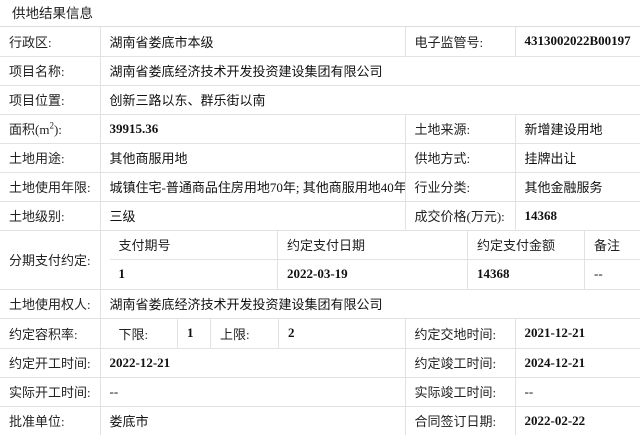  What do you see at coordinates (460, 42) in the screenshot?
I see `supervision-no-label: 电子监管号:` at bounding box center [460, 42].